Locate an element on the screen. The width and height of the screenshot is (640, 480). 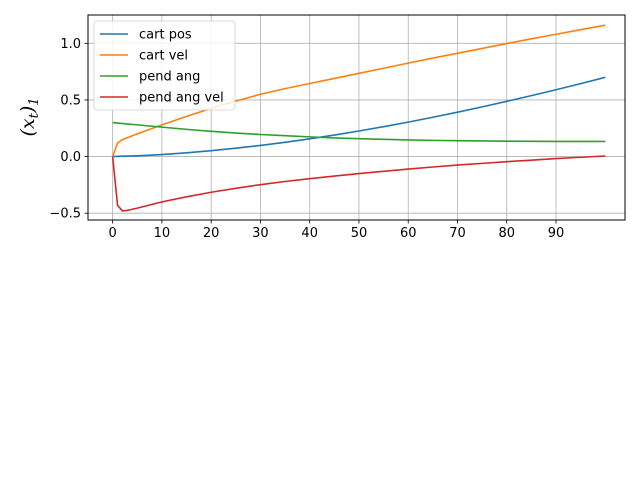
legend-label-cart-vel: cart vel is located at coordinates (163, 56).